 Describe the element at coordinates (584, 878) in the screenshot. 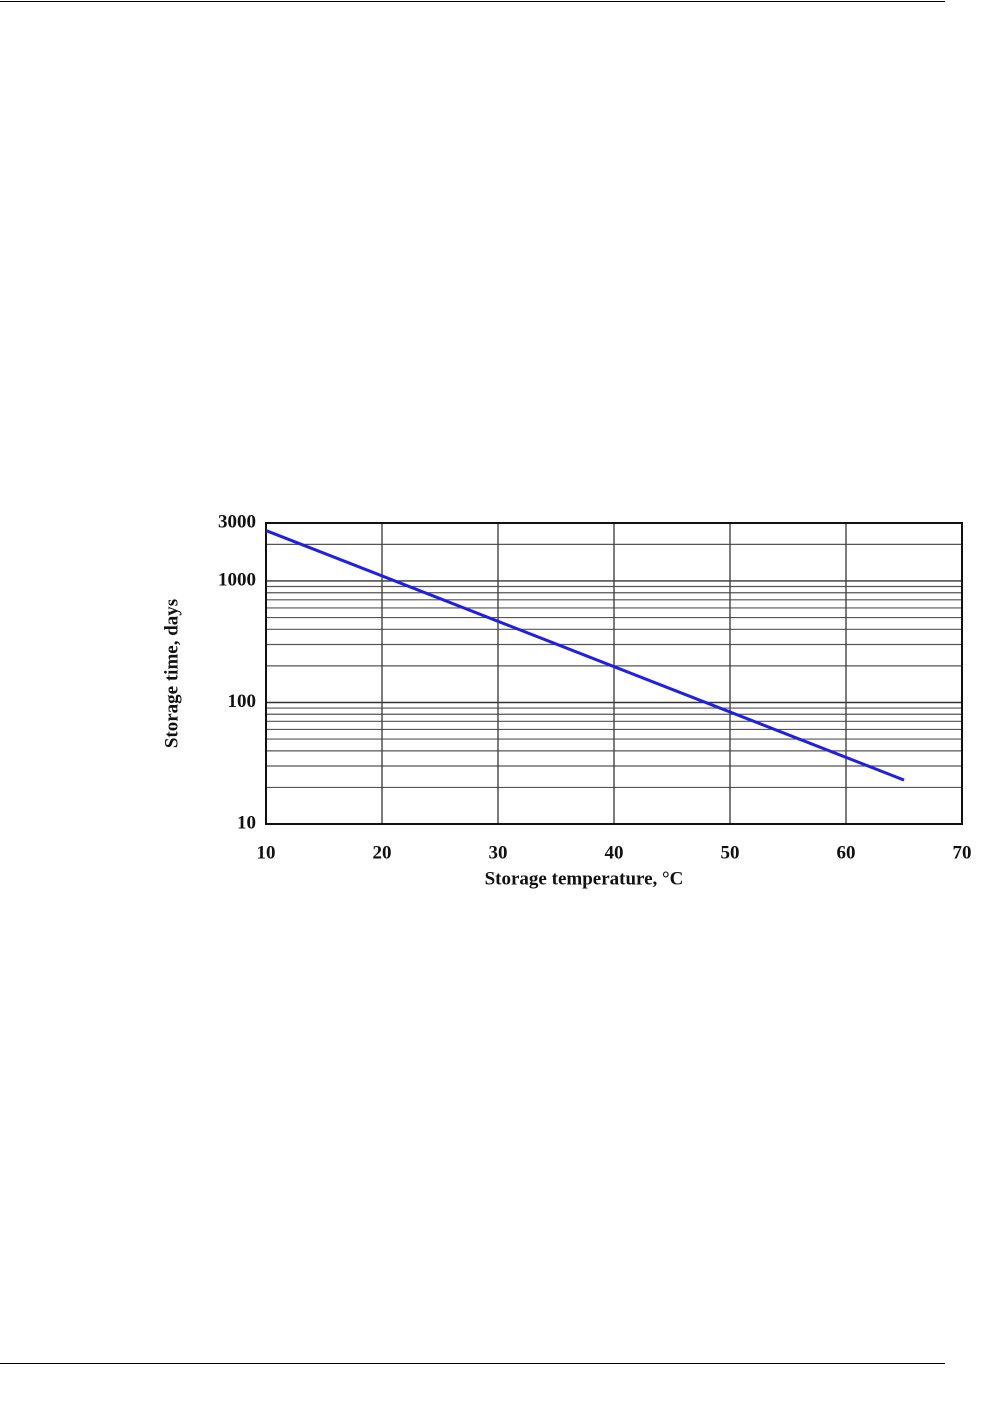

I see `x-axis-label: Storage temperature, °C` at that location.